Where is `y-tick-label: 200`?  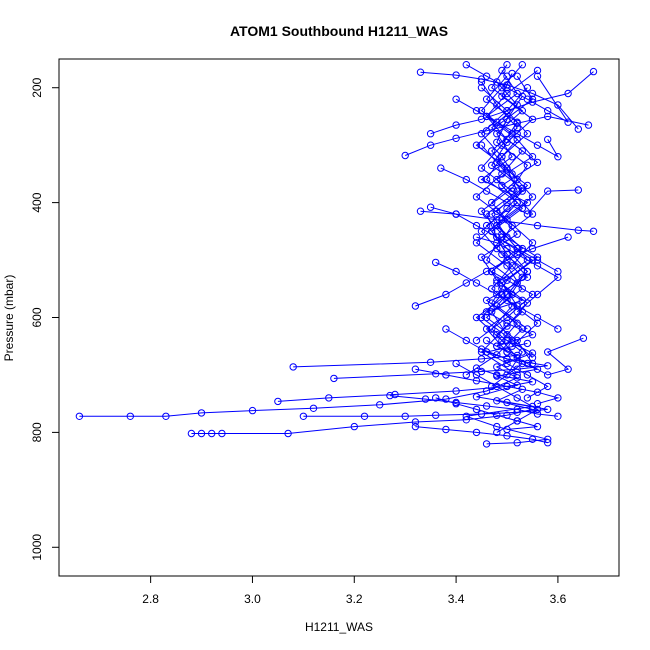
y-tick-label: 200 is located at coordinates (37, 87).